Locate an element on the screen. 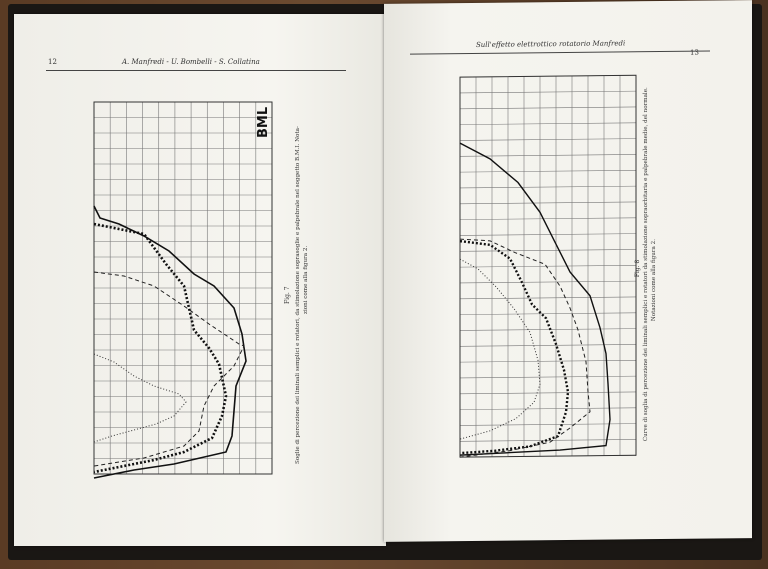 The width and height of the screenshot is (768, 569). left-curve-dashed is located at coordinates (169, 369).